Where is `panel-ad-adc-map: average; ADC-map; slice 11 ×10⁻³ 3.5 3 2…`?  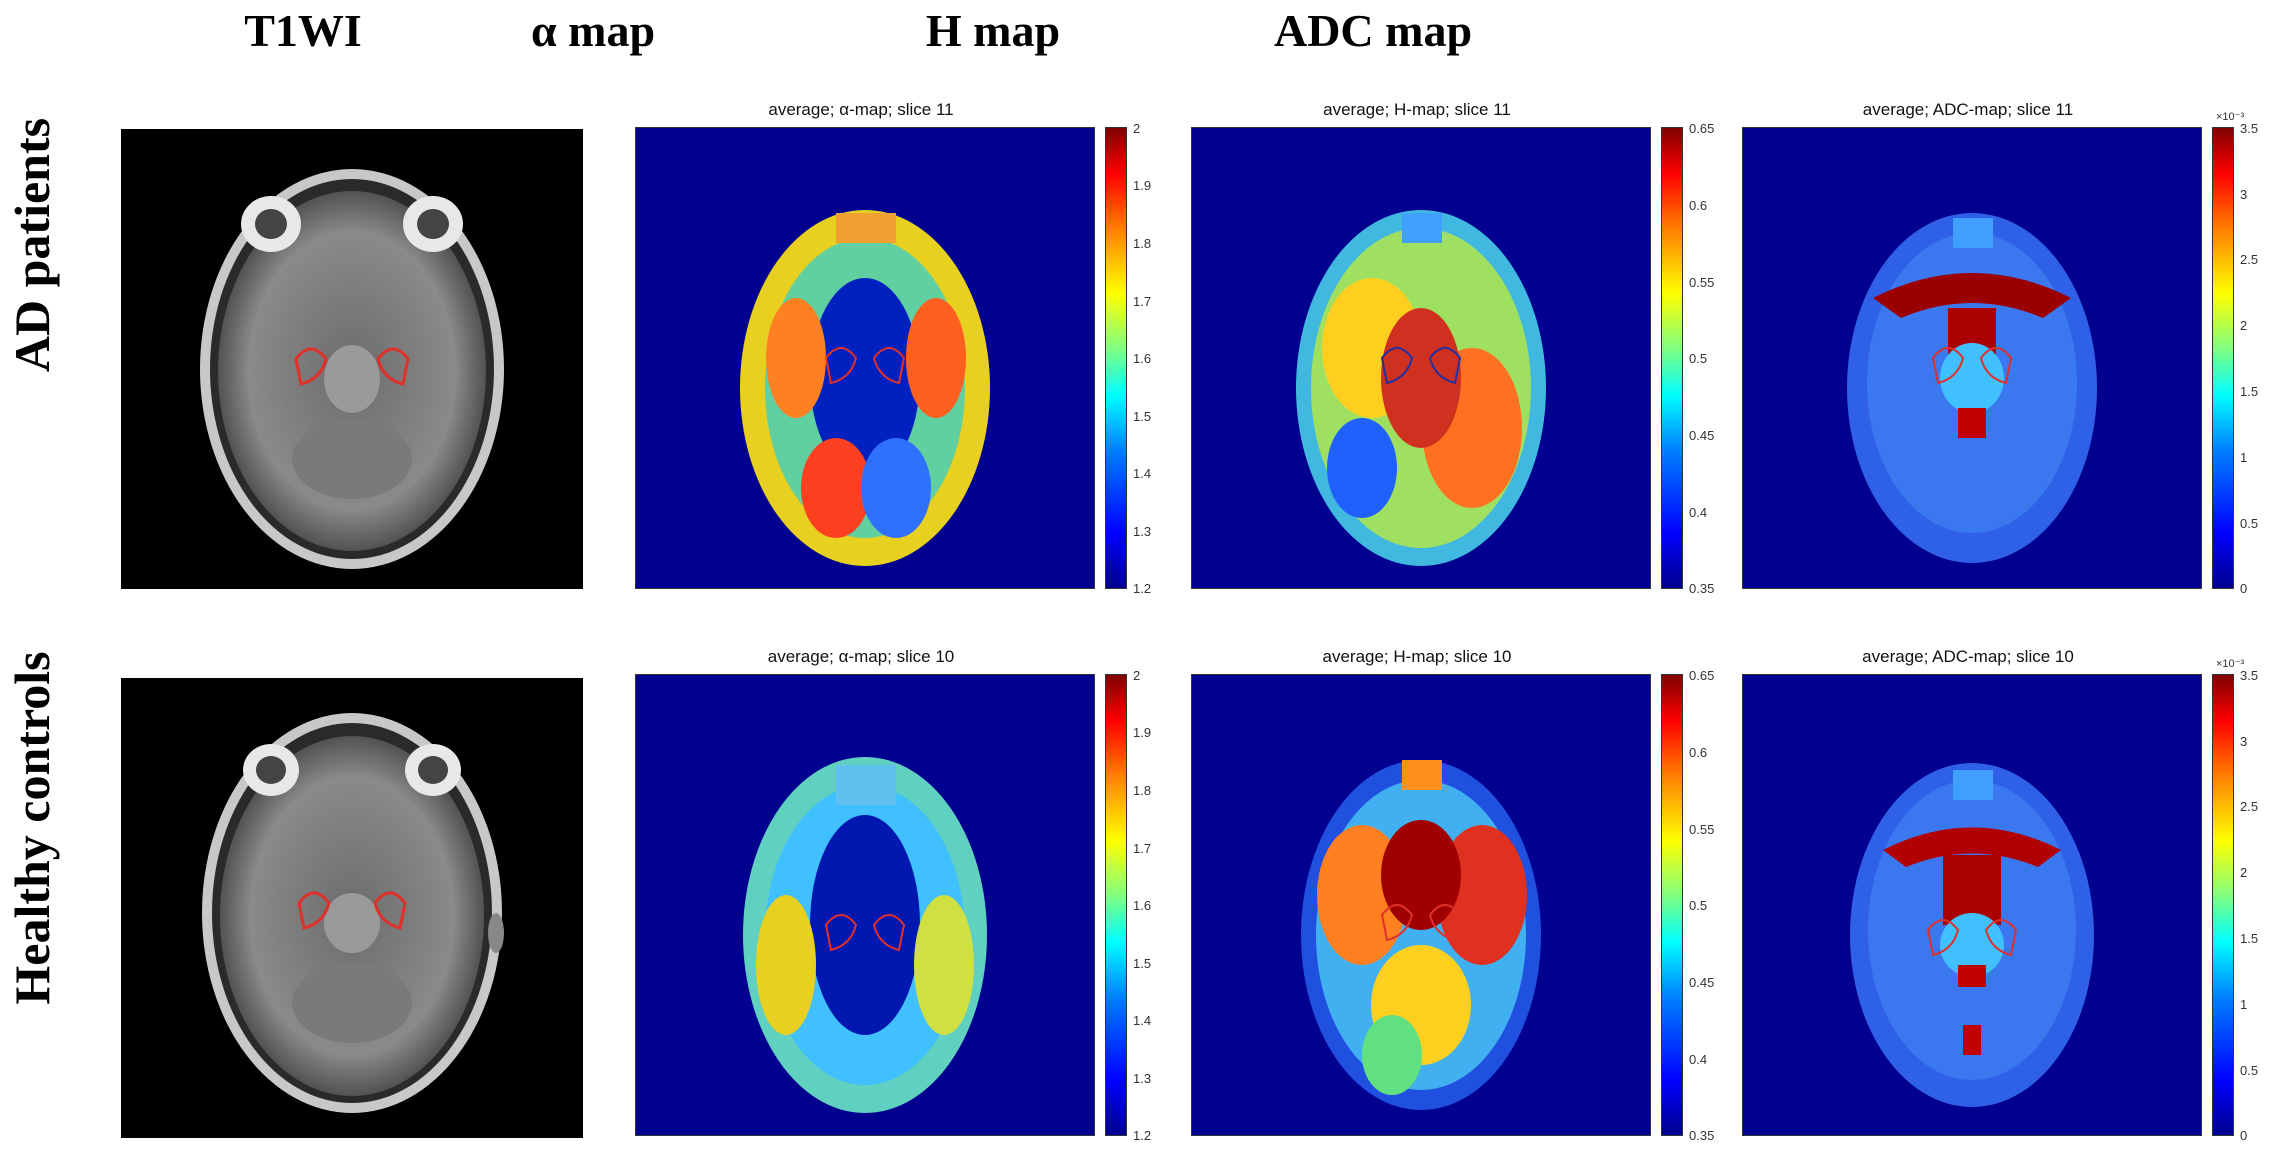
panel-ad-adc-map: average; ADC-map; slice 11 ×10⁻³ 3.5 3 2… is located at coordinates (2008, 350).